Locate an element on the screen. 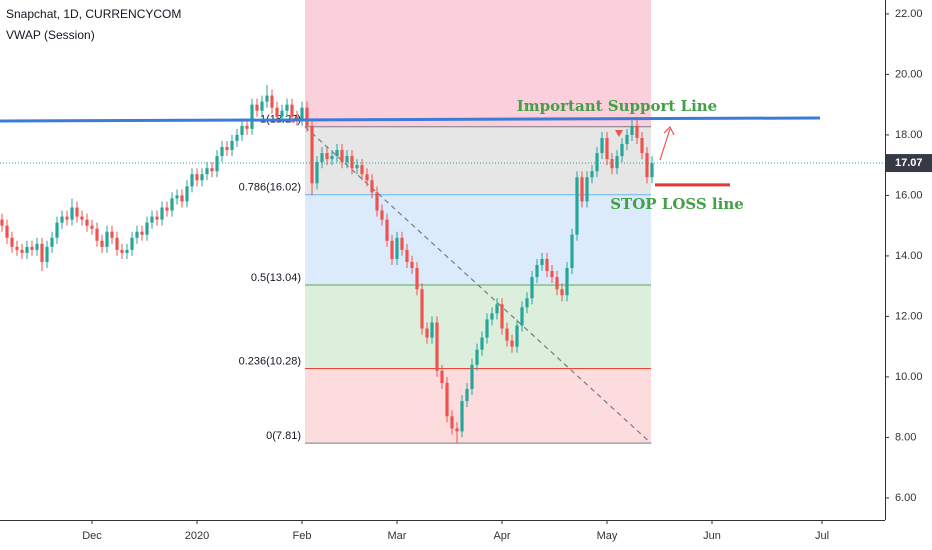  fib-level-label: 0.5(13.04) is located at coordinates (276, 278).